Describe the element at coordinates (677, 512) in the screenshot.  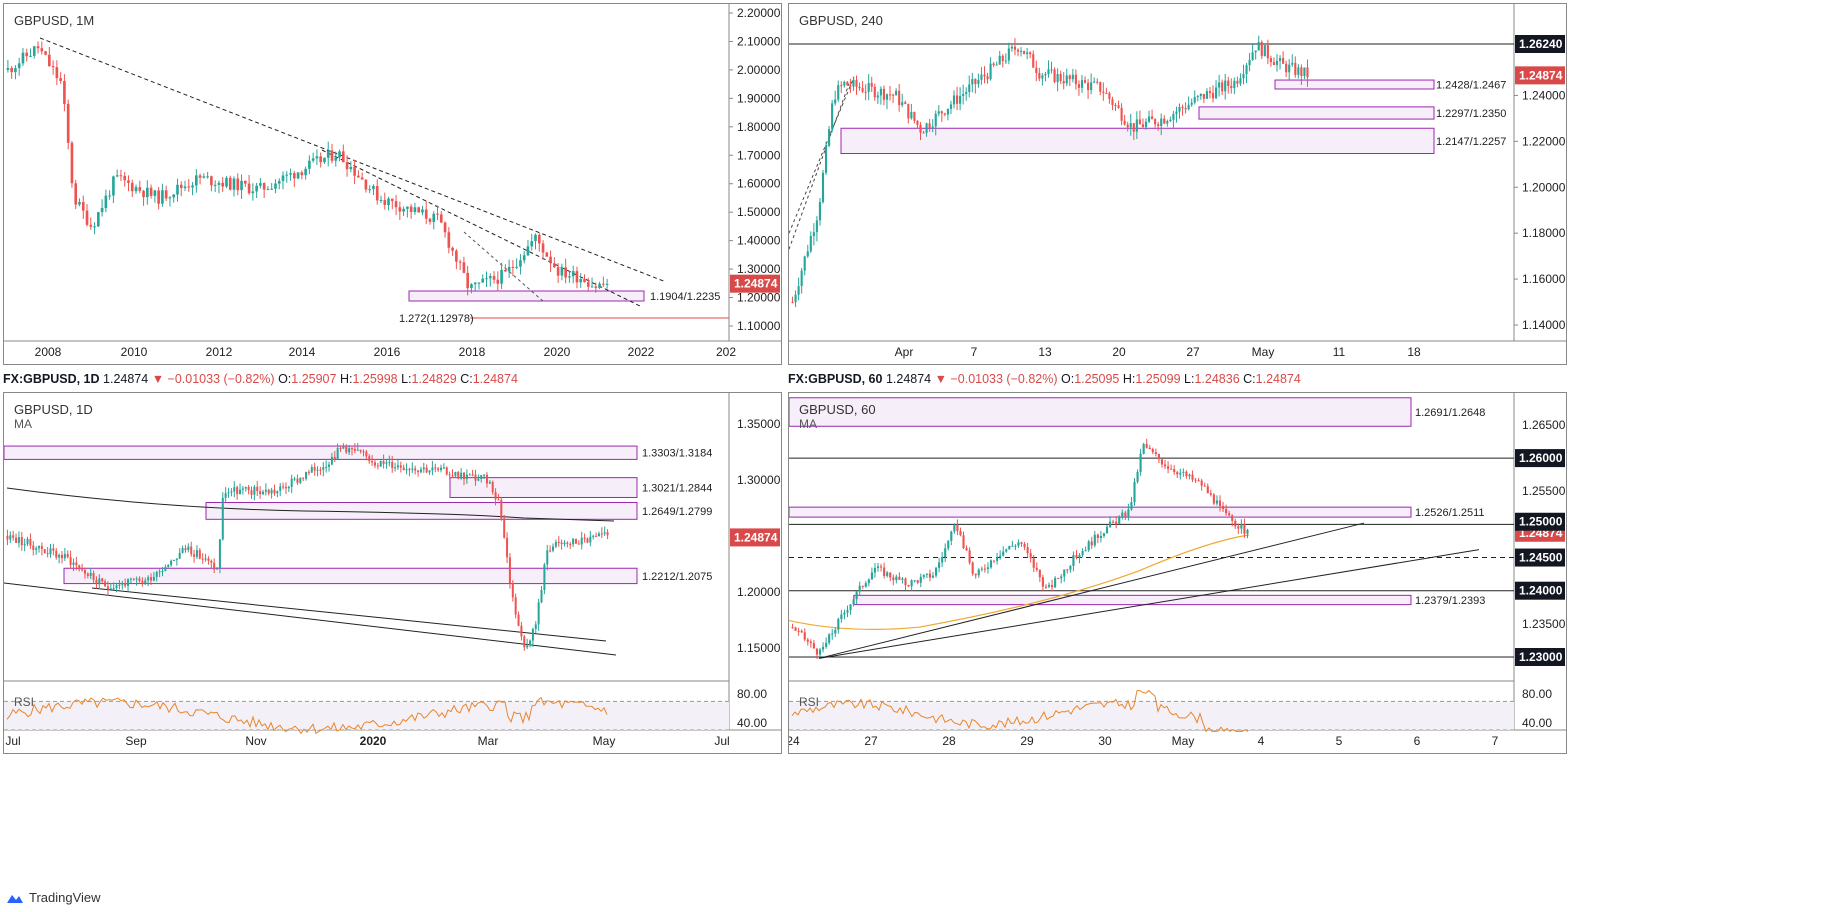
I see `zone-label: 1.2649/1.2799` at that location.